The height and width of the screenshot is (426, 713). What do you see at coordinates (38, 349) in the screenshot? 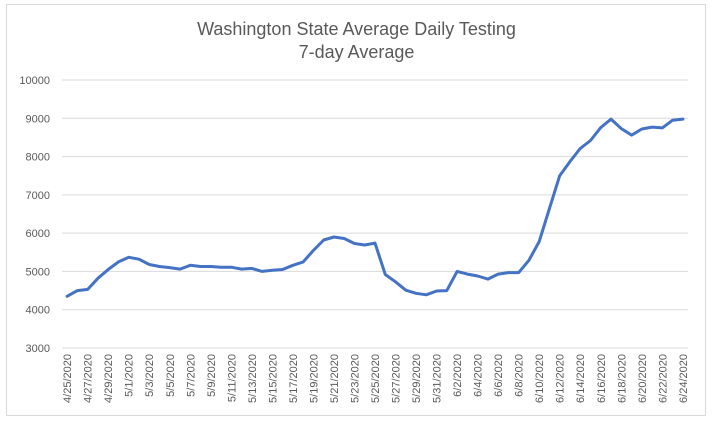
I see `y-tick-label: 3000` at bounding box center [38, 349].